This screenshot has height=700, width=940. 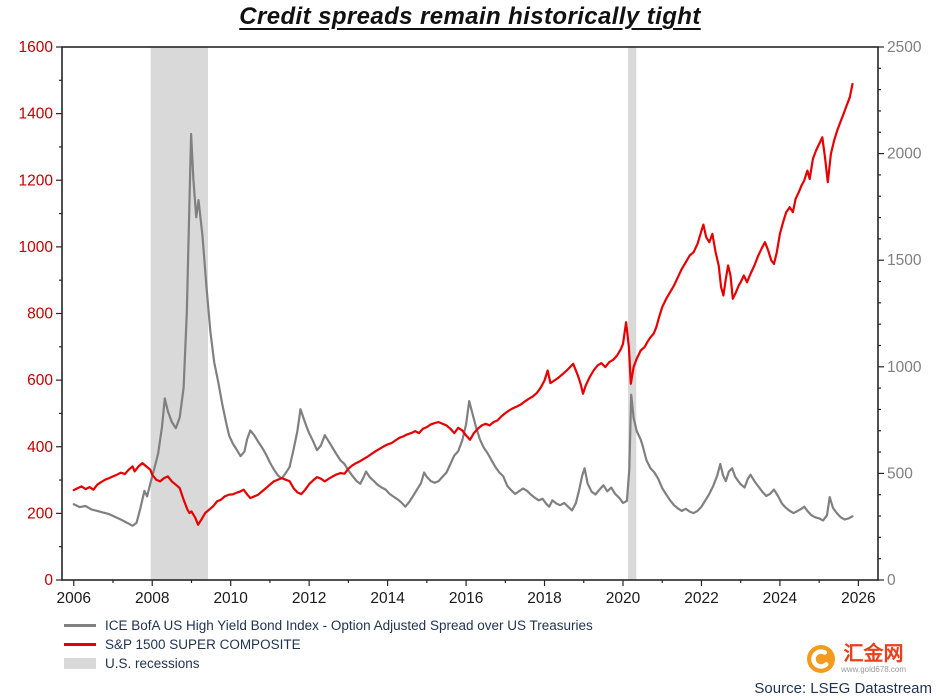 What do you see at coordinates (203, 644) in the screenshot?
I see `sp1500-legend-label: S&P 1500 SUPER COMPOSITE` at bounding box center [203, 644].